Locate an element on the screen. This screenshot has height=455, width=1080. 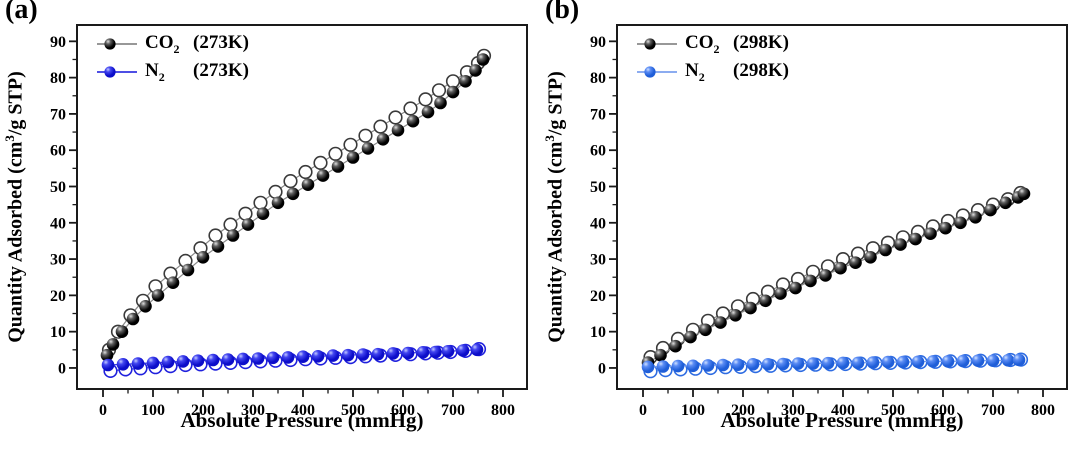
y-tick-label: 20 is located at coordinates (58, 296).